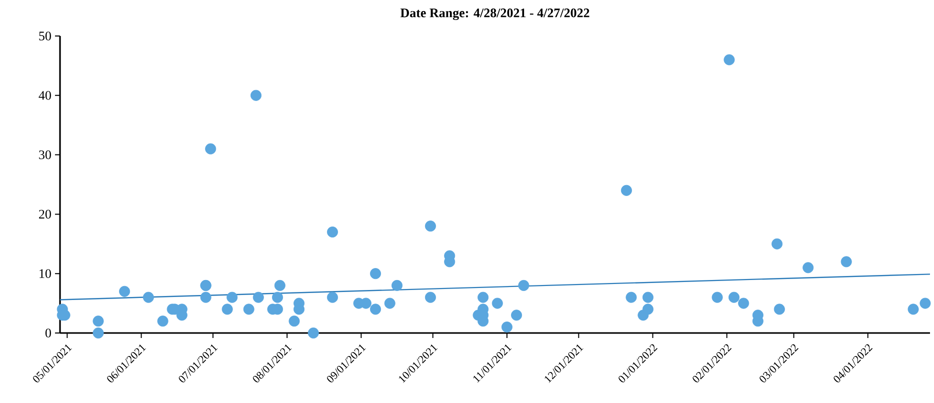  I want to click on y-tick-label: 50, so click(45, 36).